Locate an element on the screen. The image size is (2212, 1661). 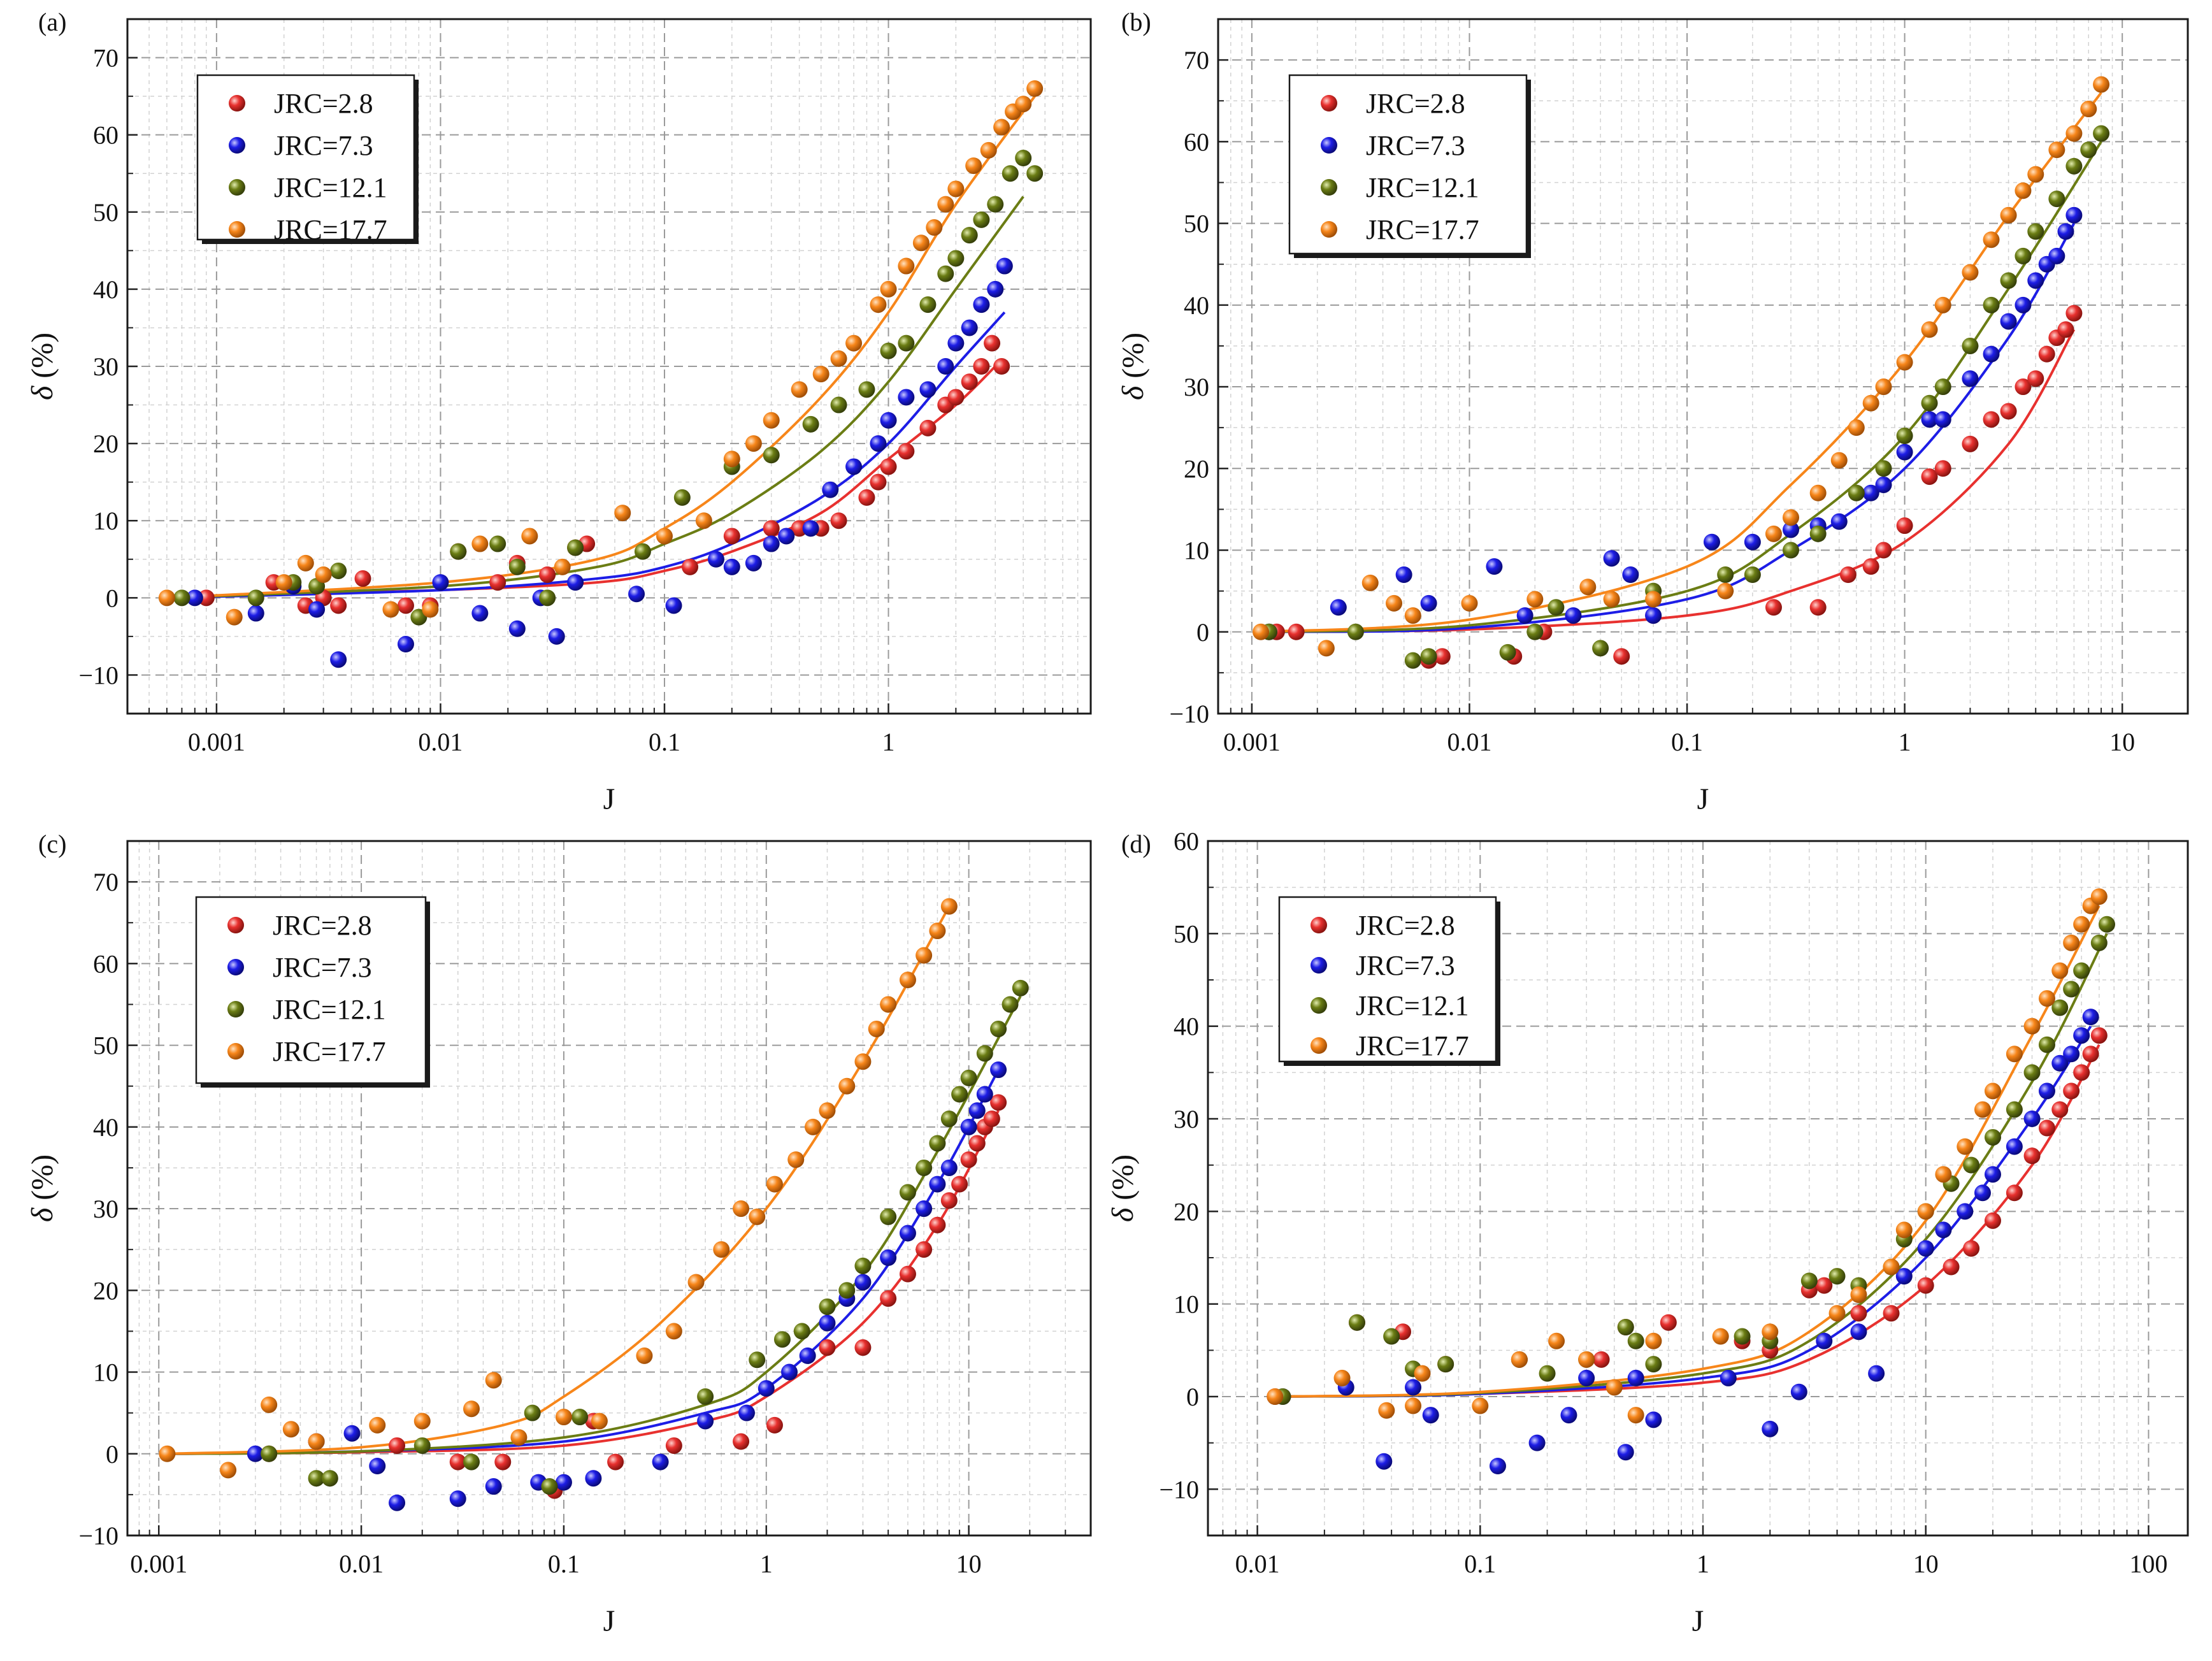
y-tick-label: 20 is located at coordinates (1196, 469).